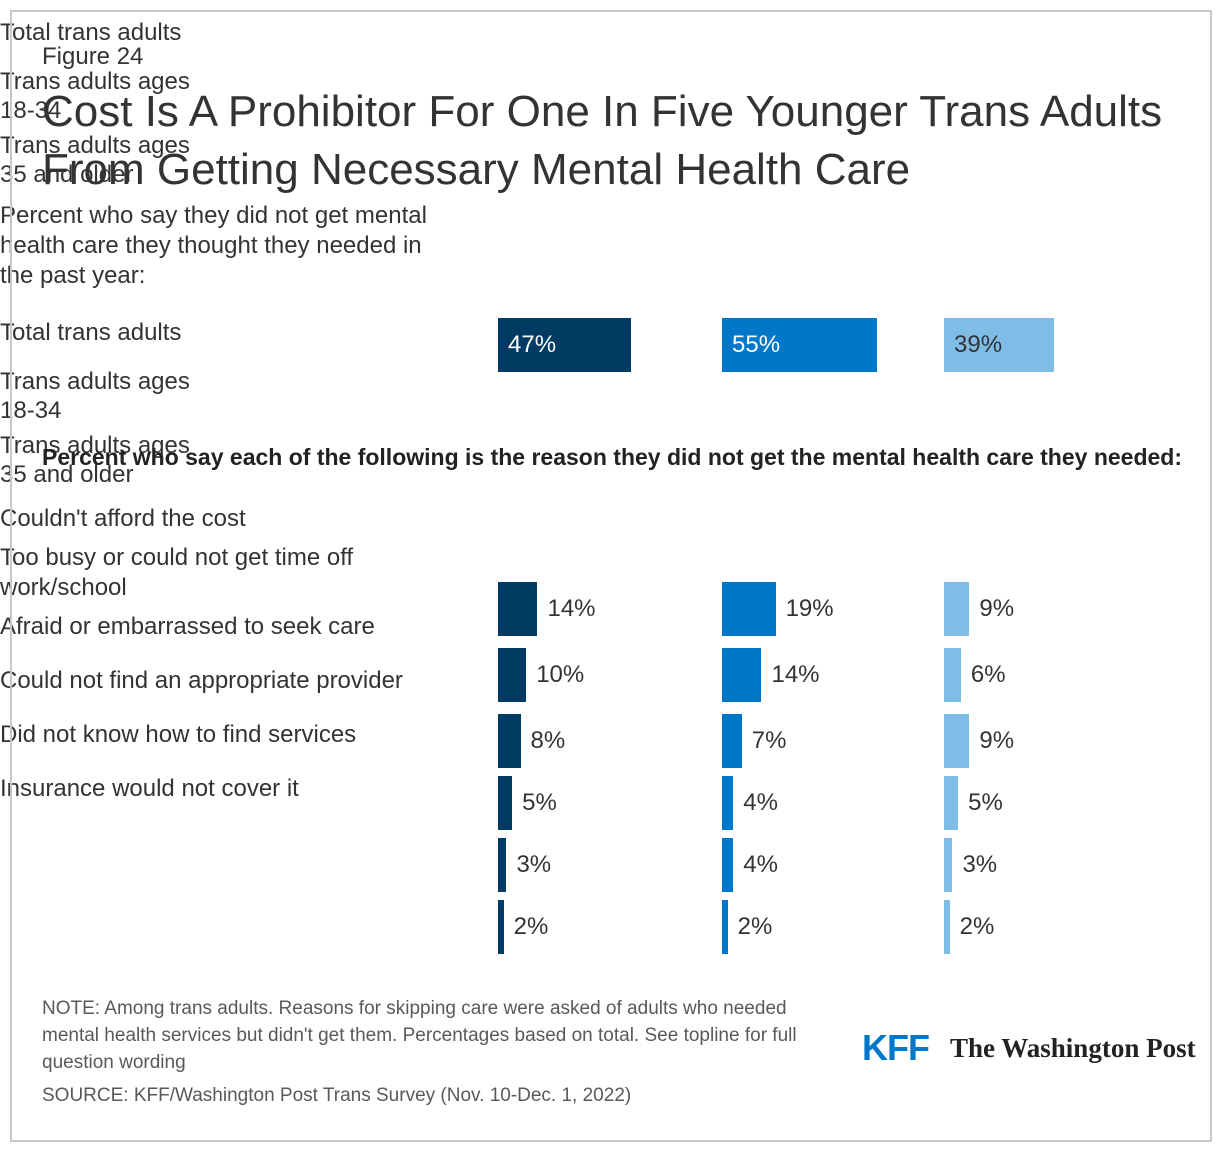  Describe the element at coordinates (769, 740) in the screenshot. I see `data-label: 7%` at that location.